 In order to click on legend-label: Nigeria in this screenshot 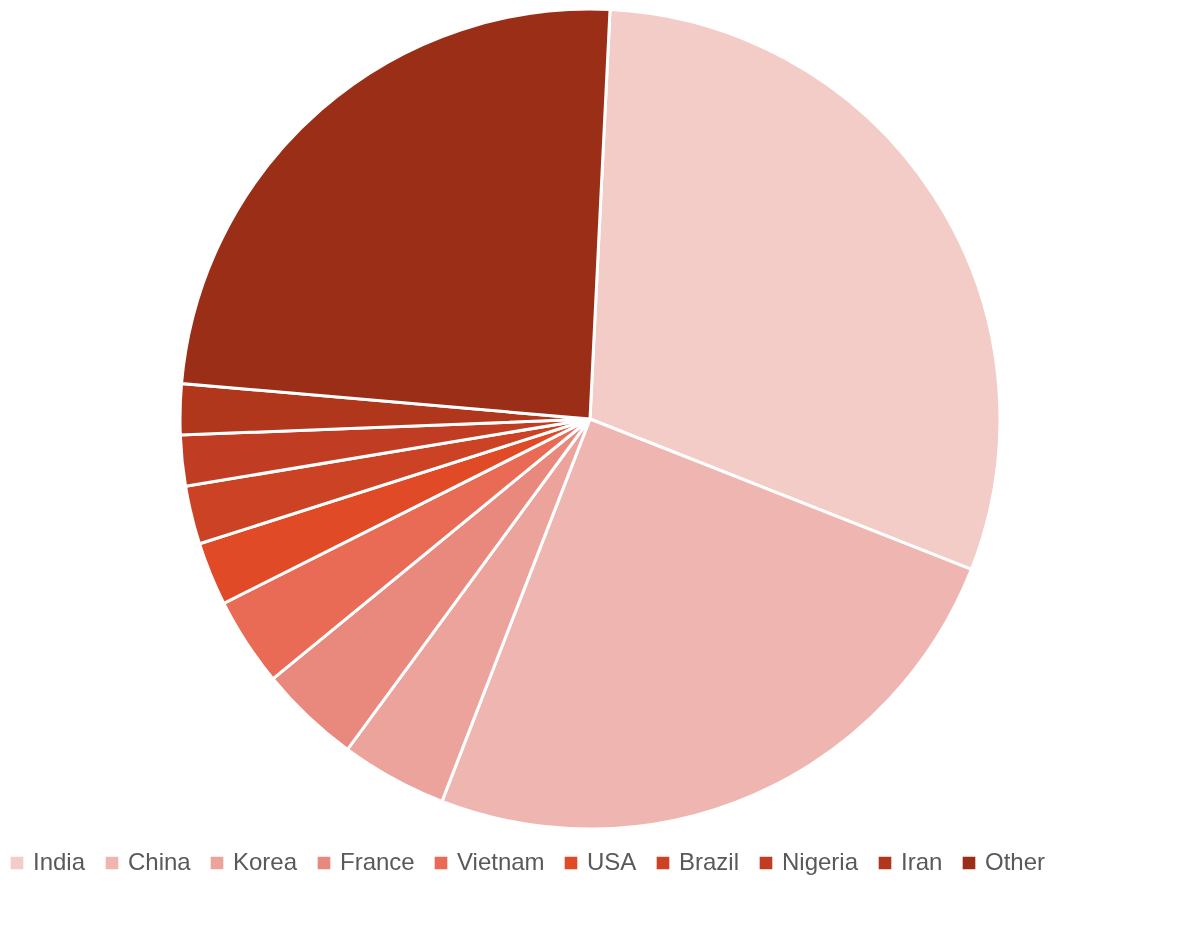, I will do `click(820, 861)`.